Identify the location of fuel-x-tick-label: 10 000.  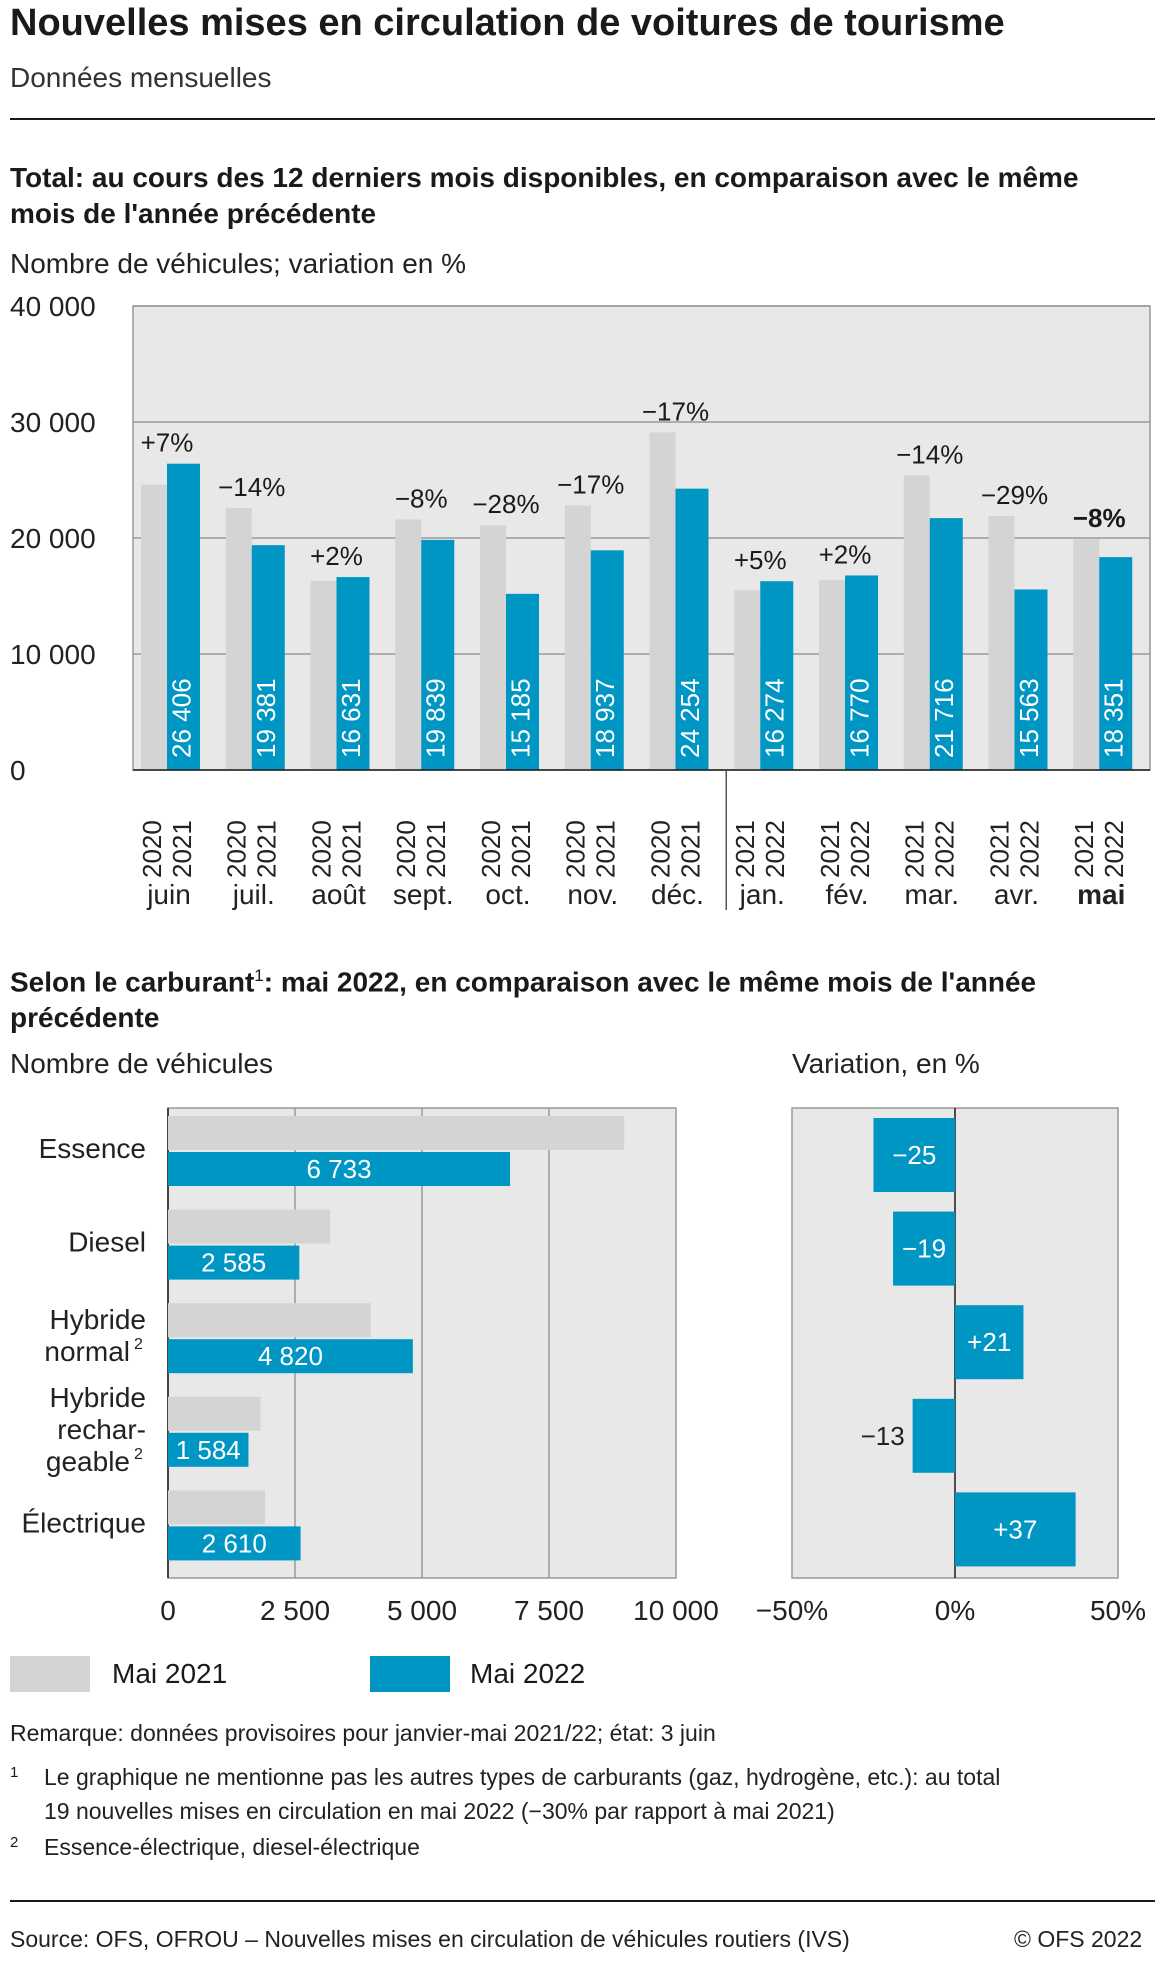
(676, 1610).